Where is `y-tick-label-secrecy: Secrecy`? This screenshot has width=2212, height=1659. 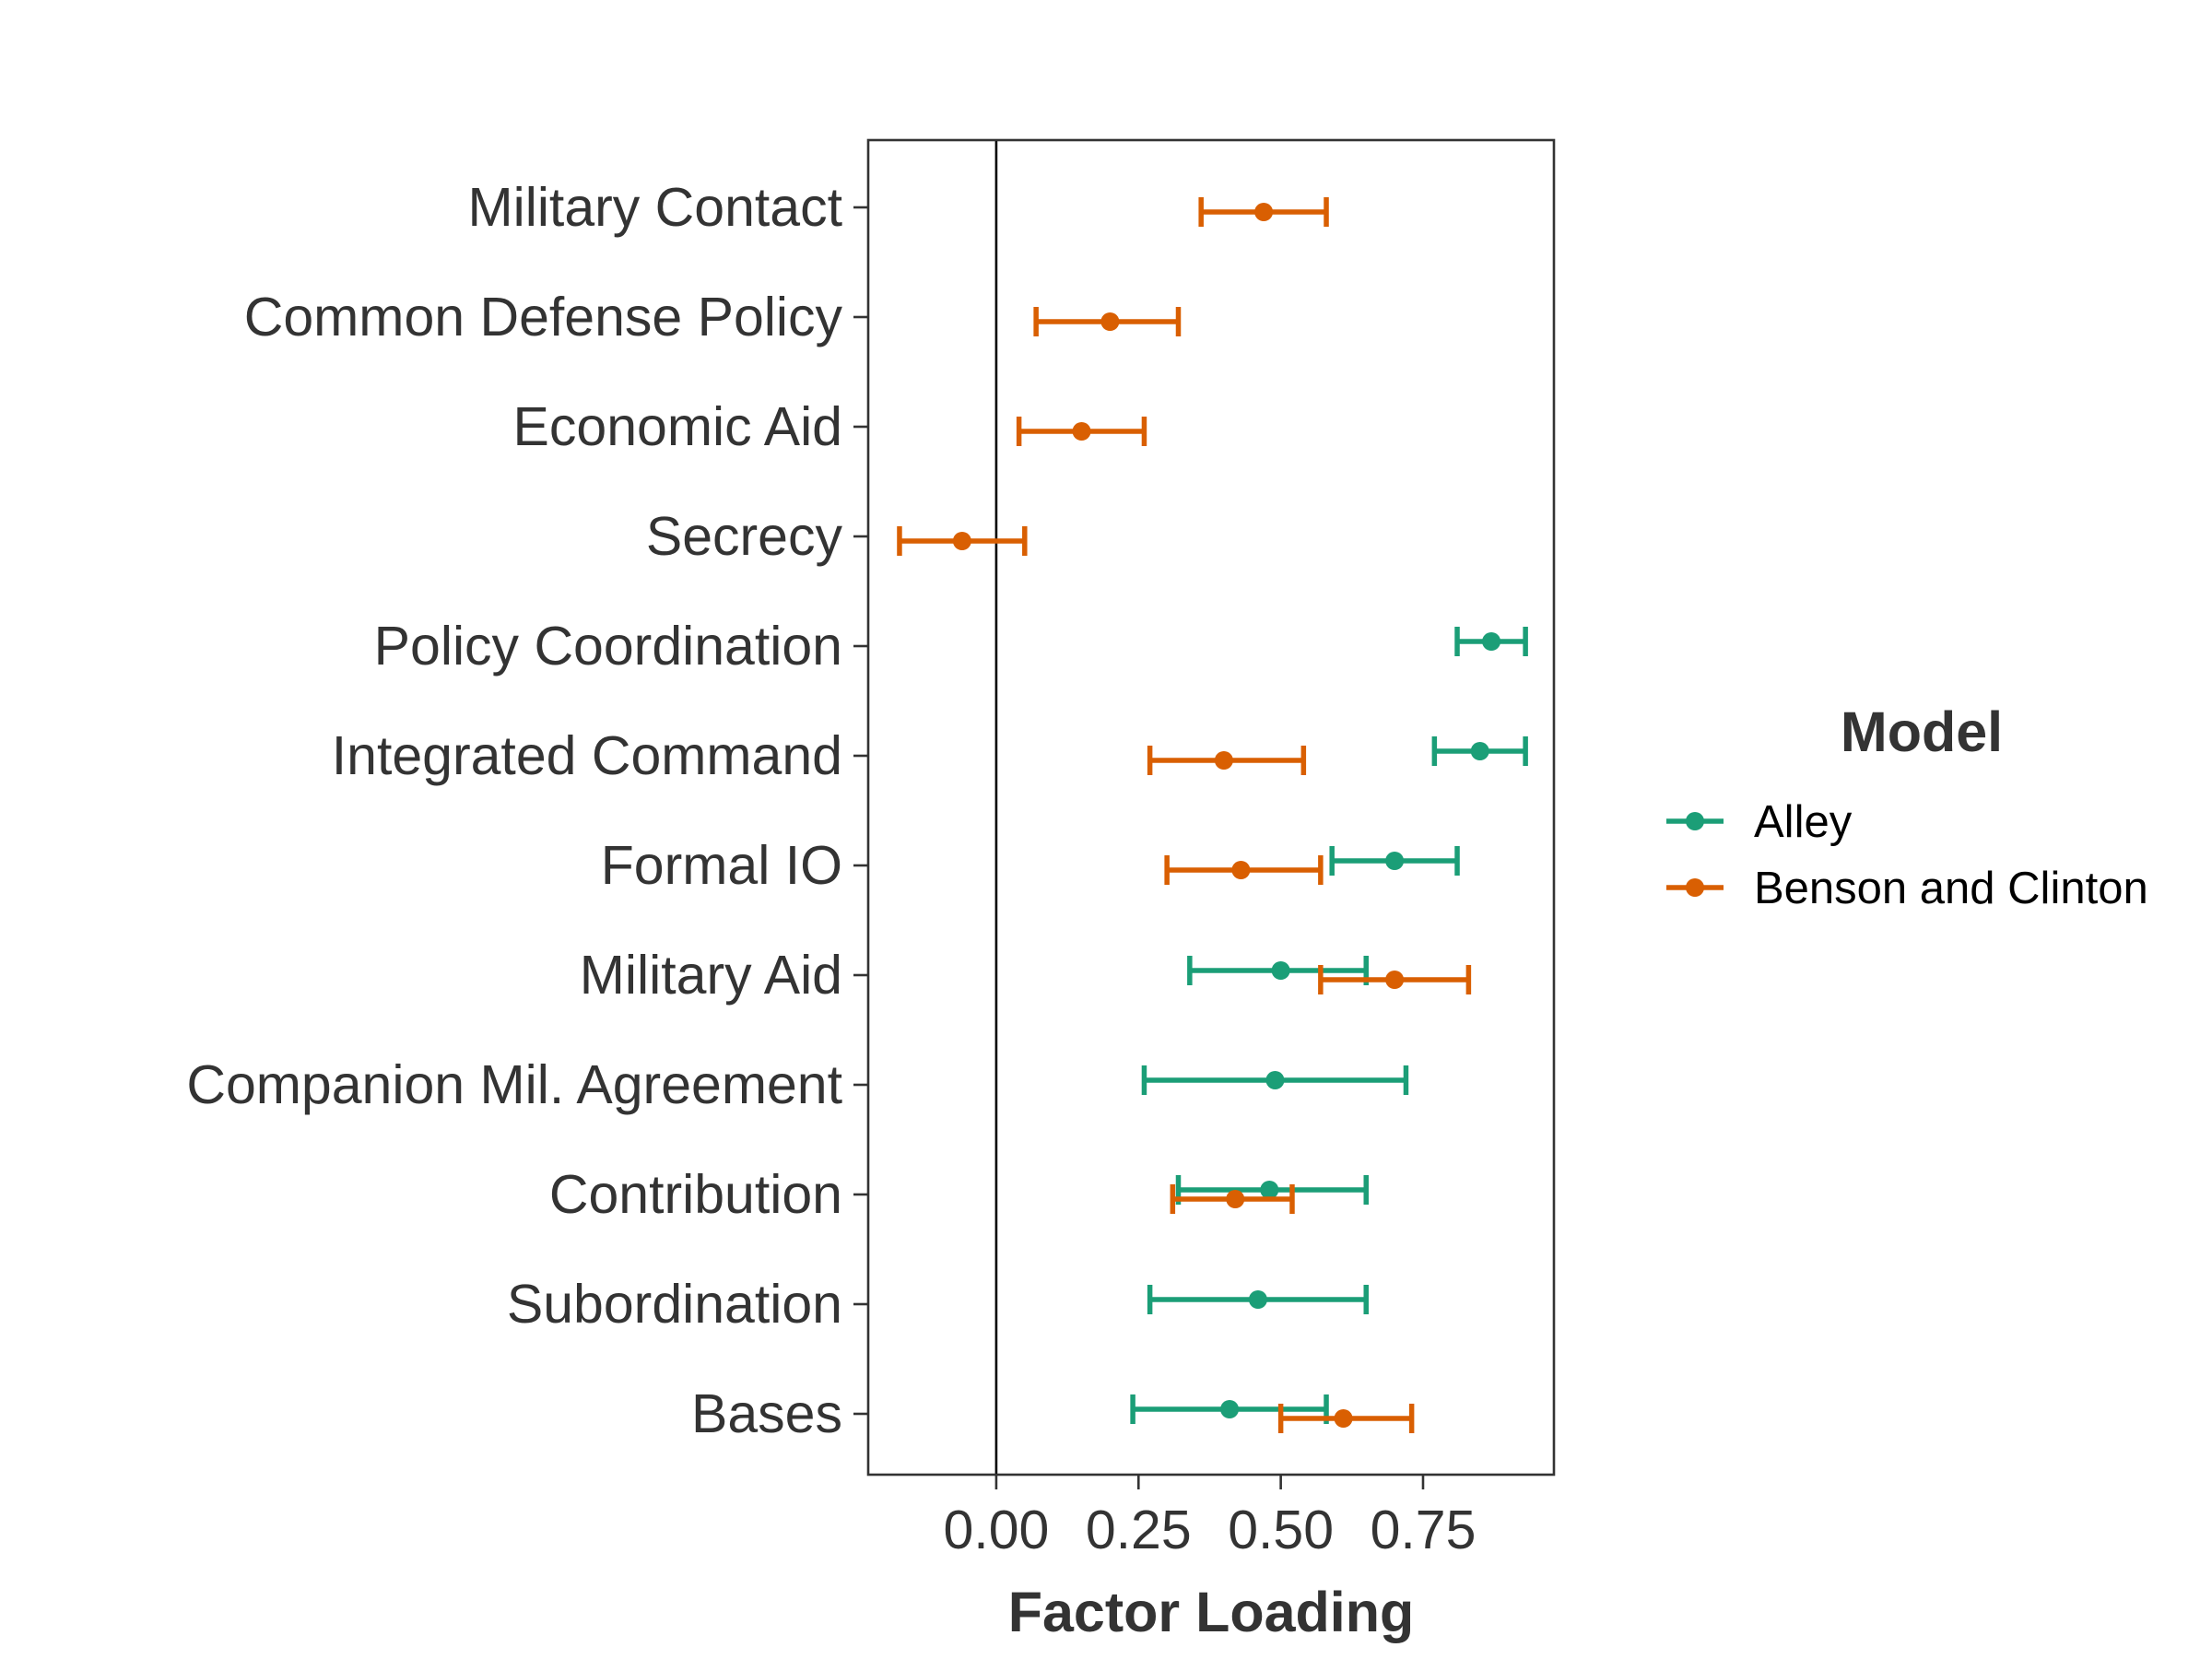
y-tick-label-secrecy: Secrecy is located at coordinates (744, 536).